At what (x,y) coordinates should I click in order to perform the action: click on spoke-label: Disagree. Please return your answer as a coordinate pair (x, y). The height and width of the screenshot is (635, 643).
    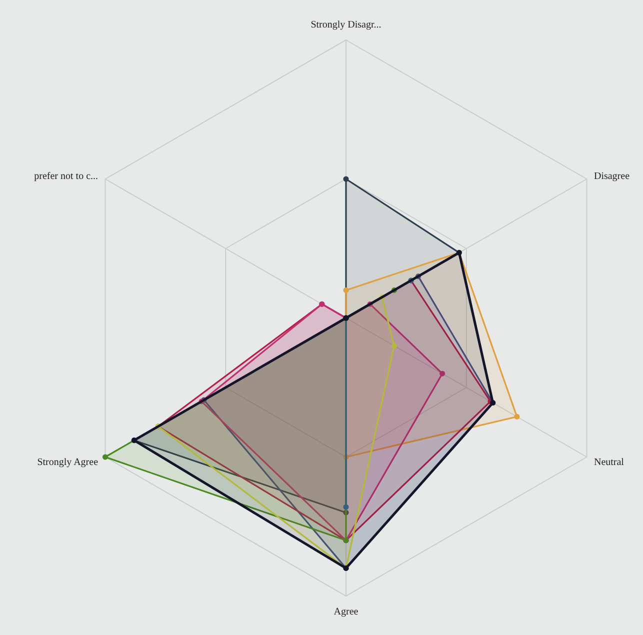
    Looking at the image, I should click on (612, 176).